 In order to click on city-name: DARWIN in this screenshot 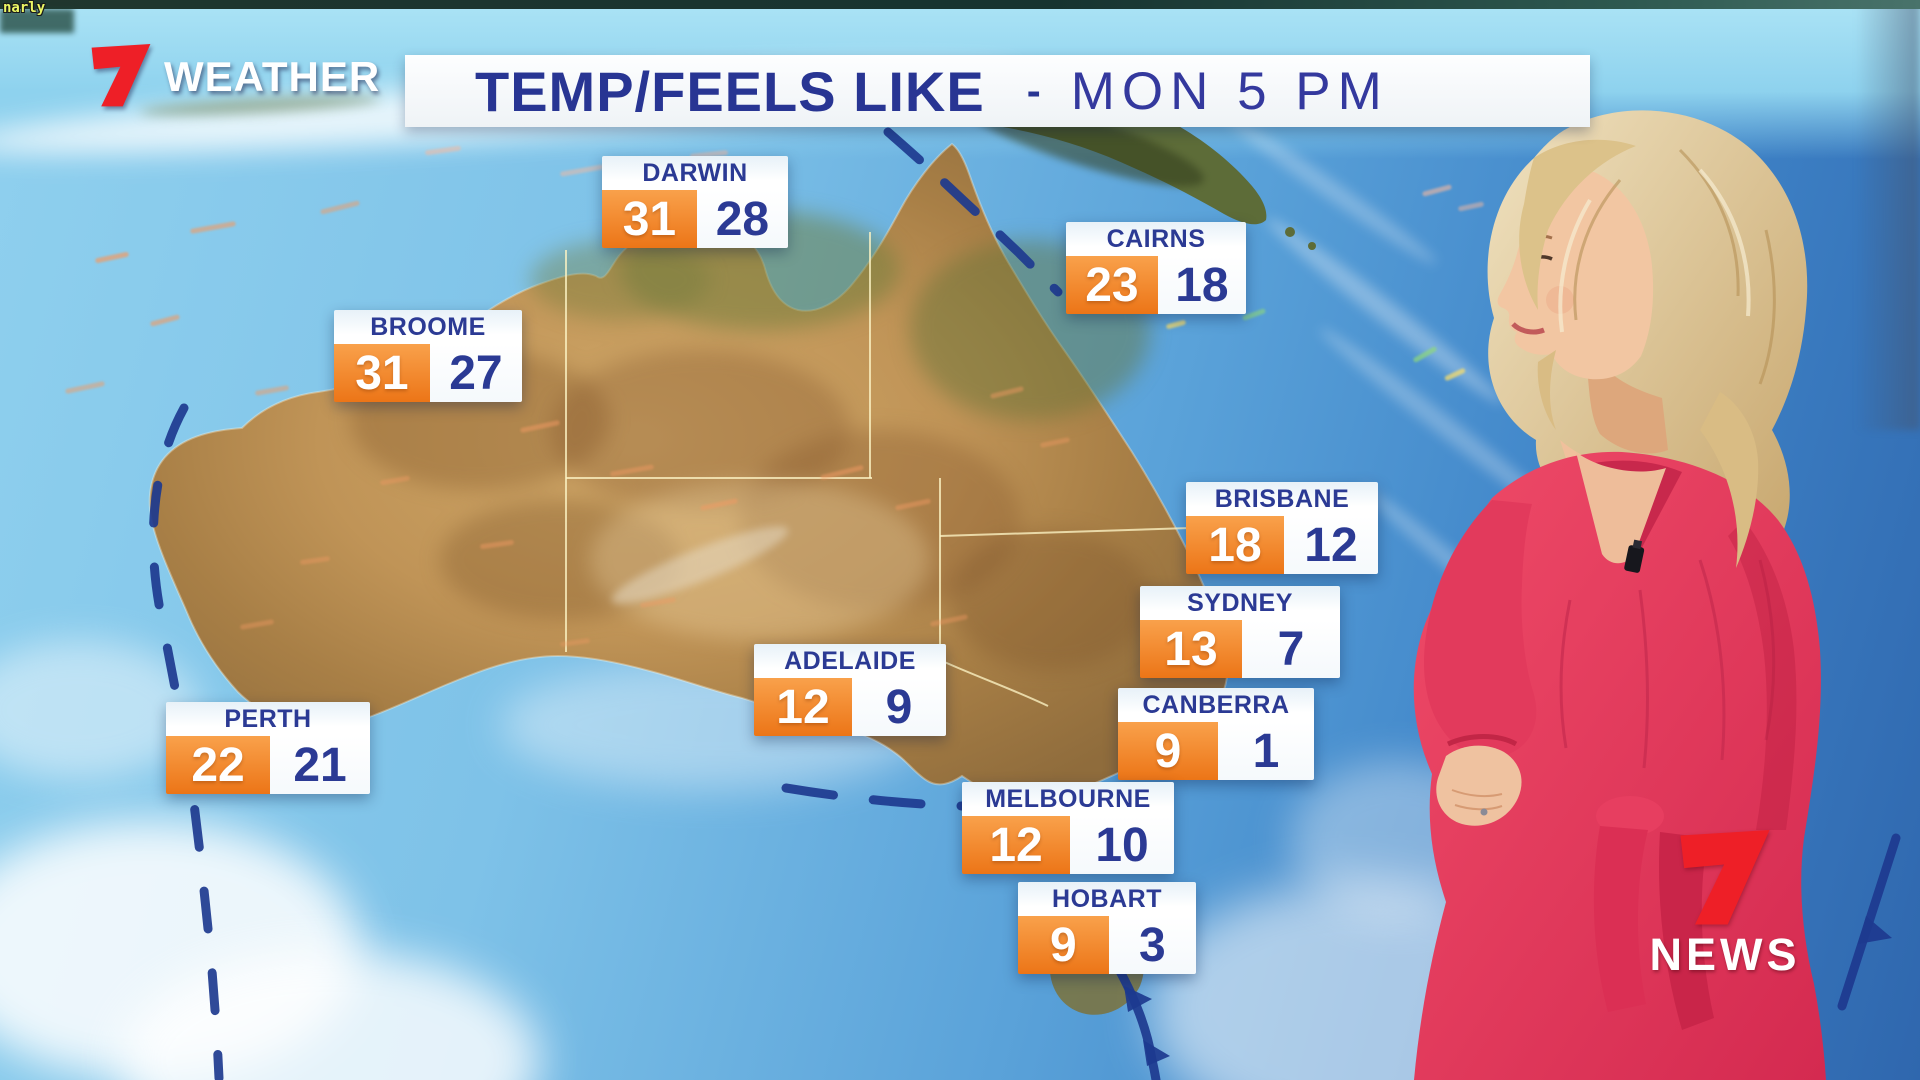, I will do `click(695, 173)`.